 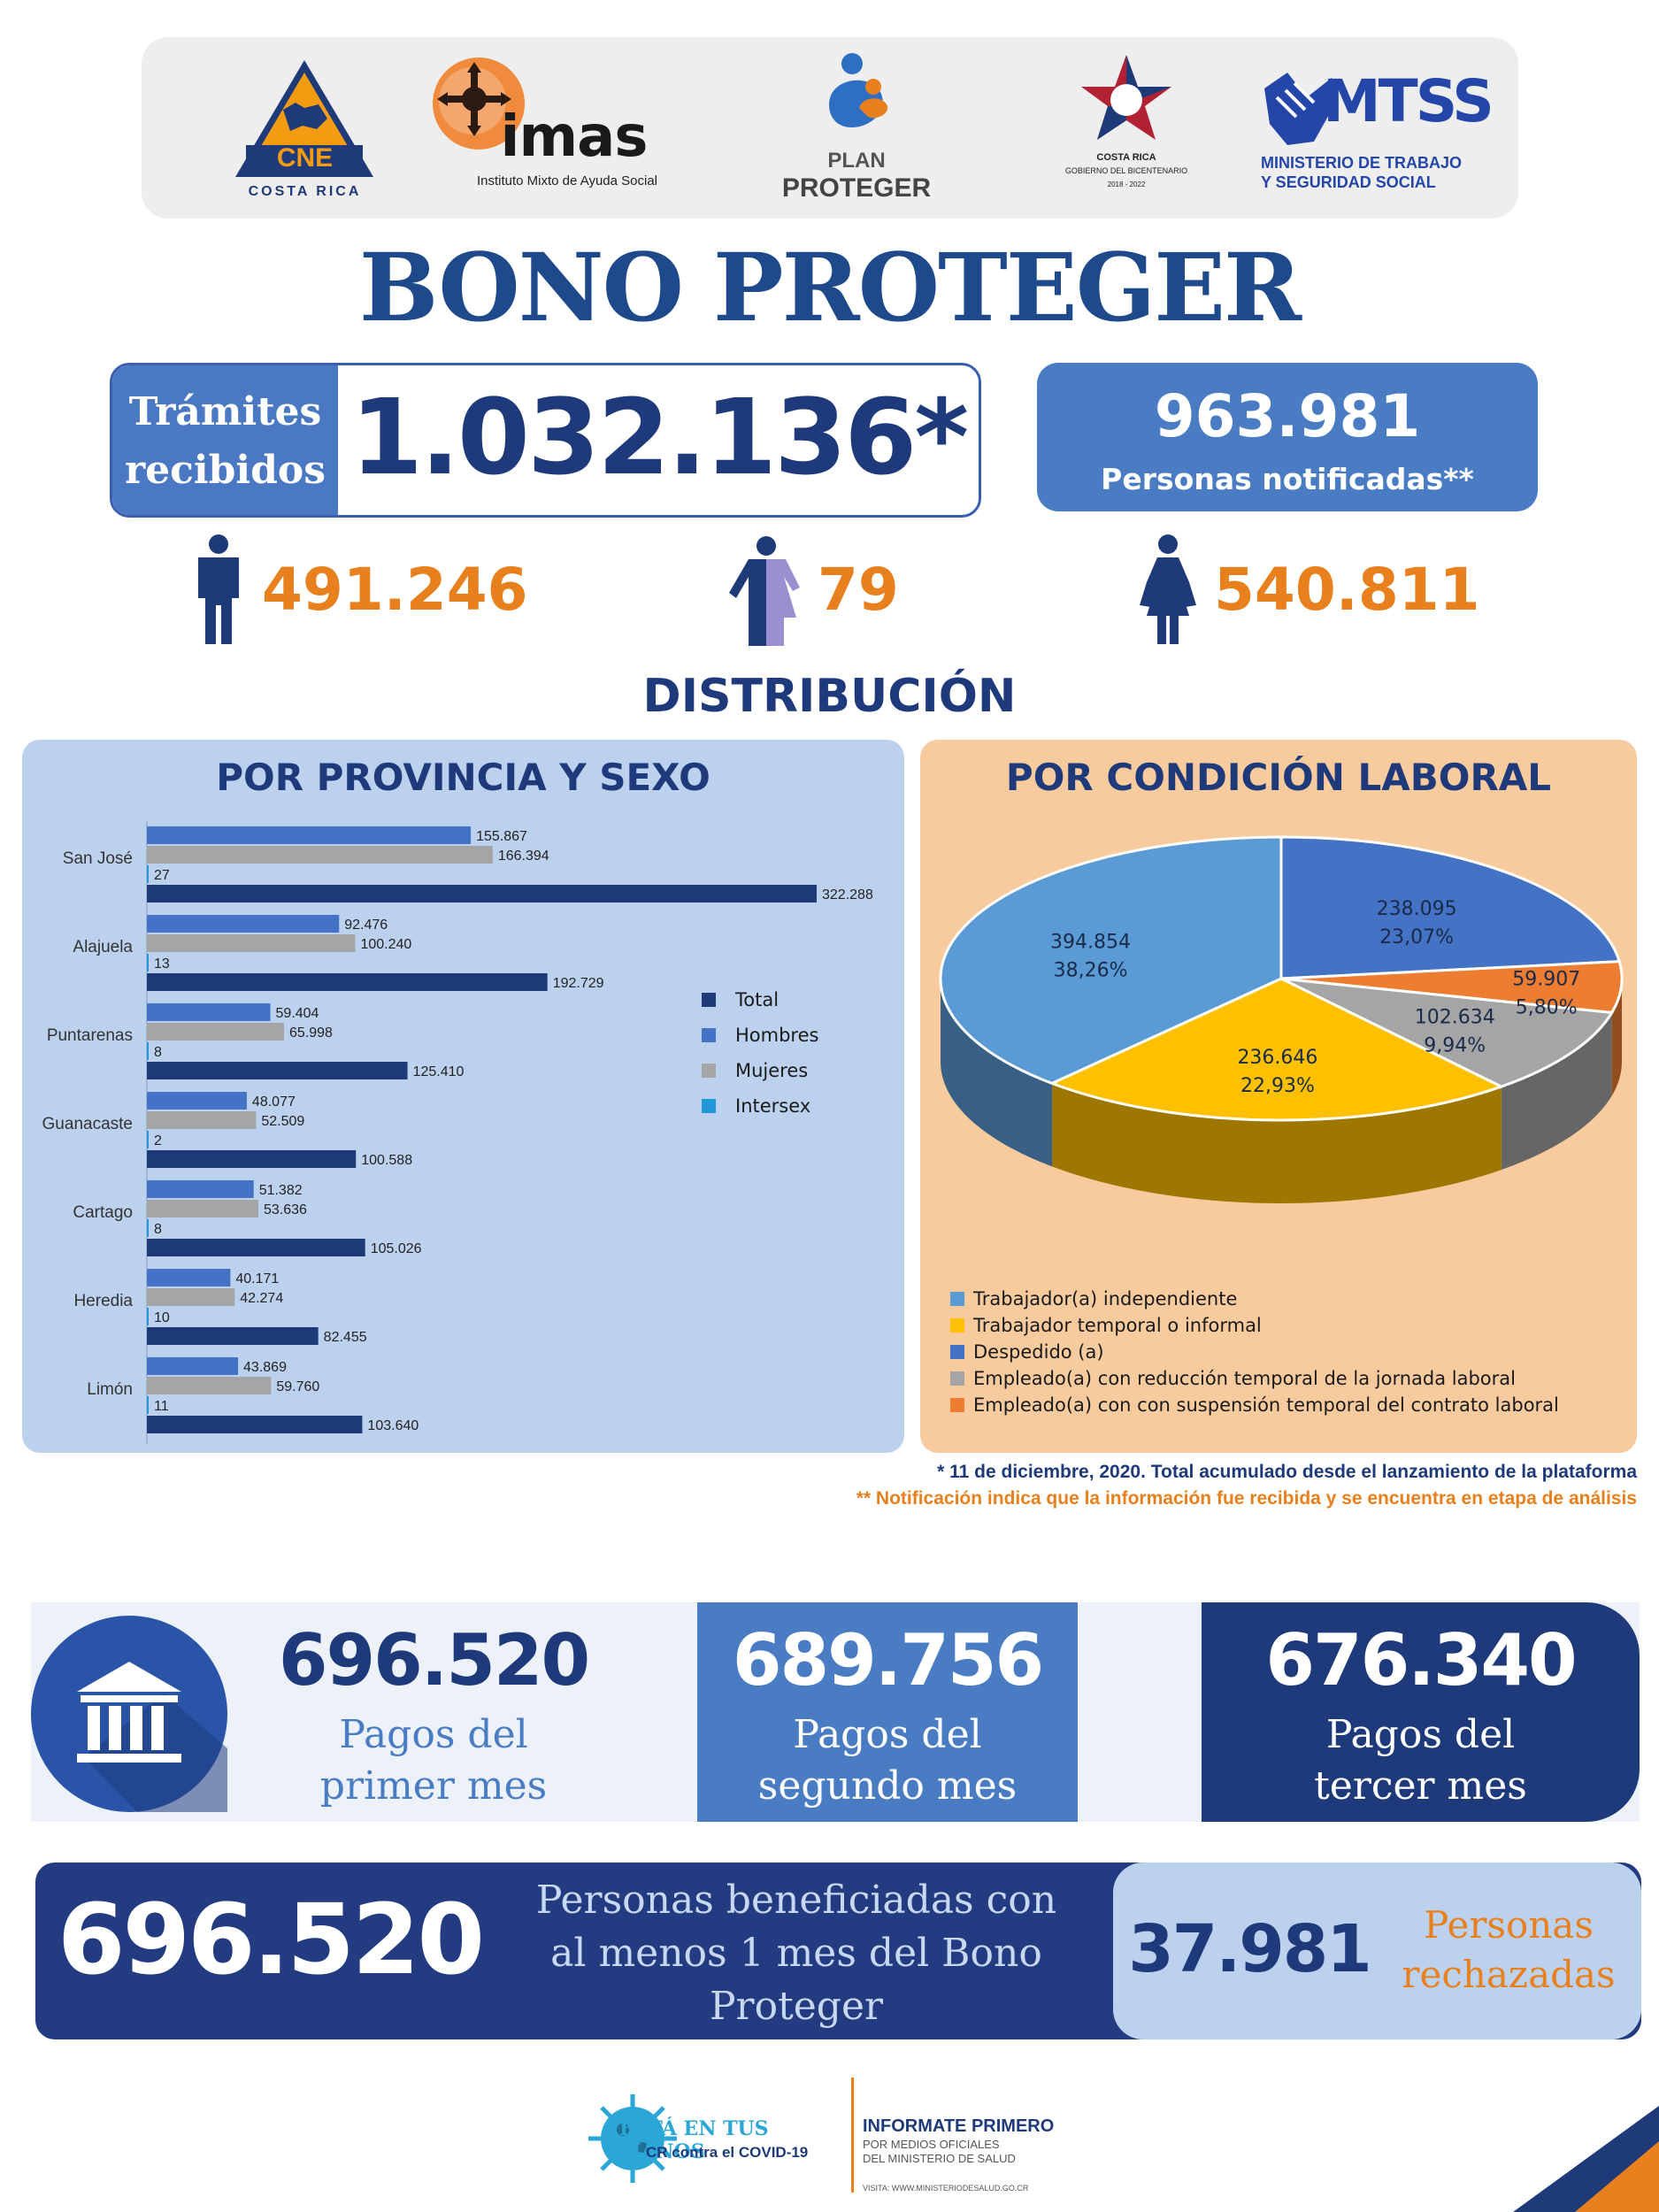 I want to click on rechazadas-value: 37.981, so click(x=1250, y=1949).